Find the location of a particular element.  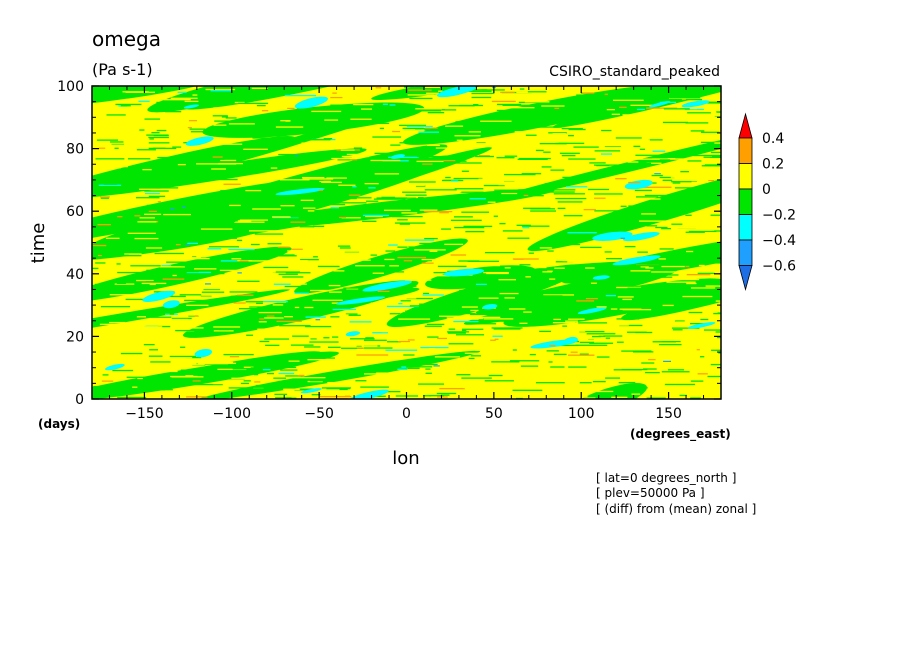

chart-subtitle: CSIRO_standard_peaked is located at coordinates (634, 72).